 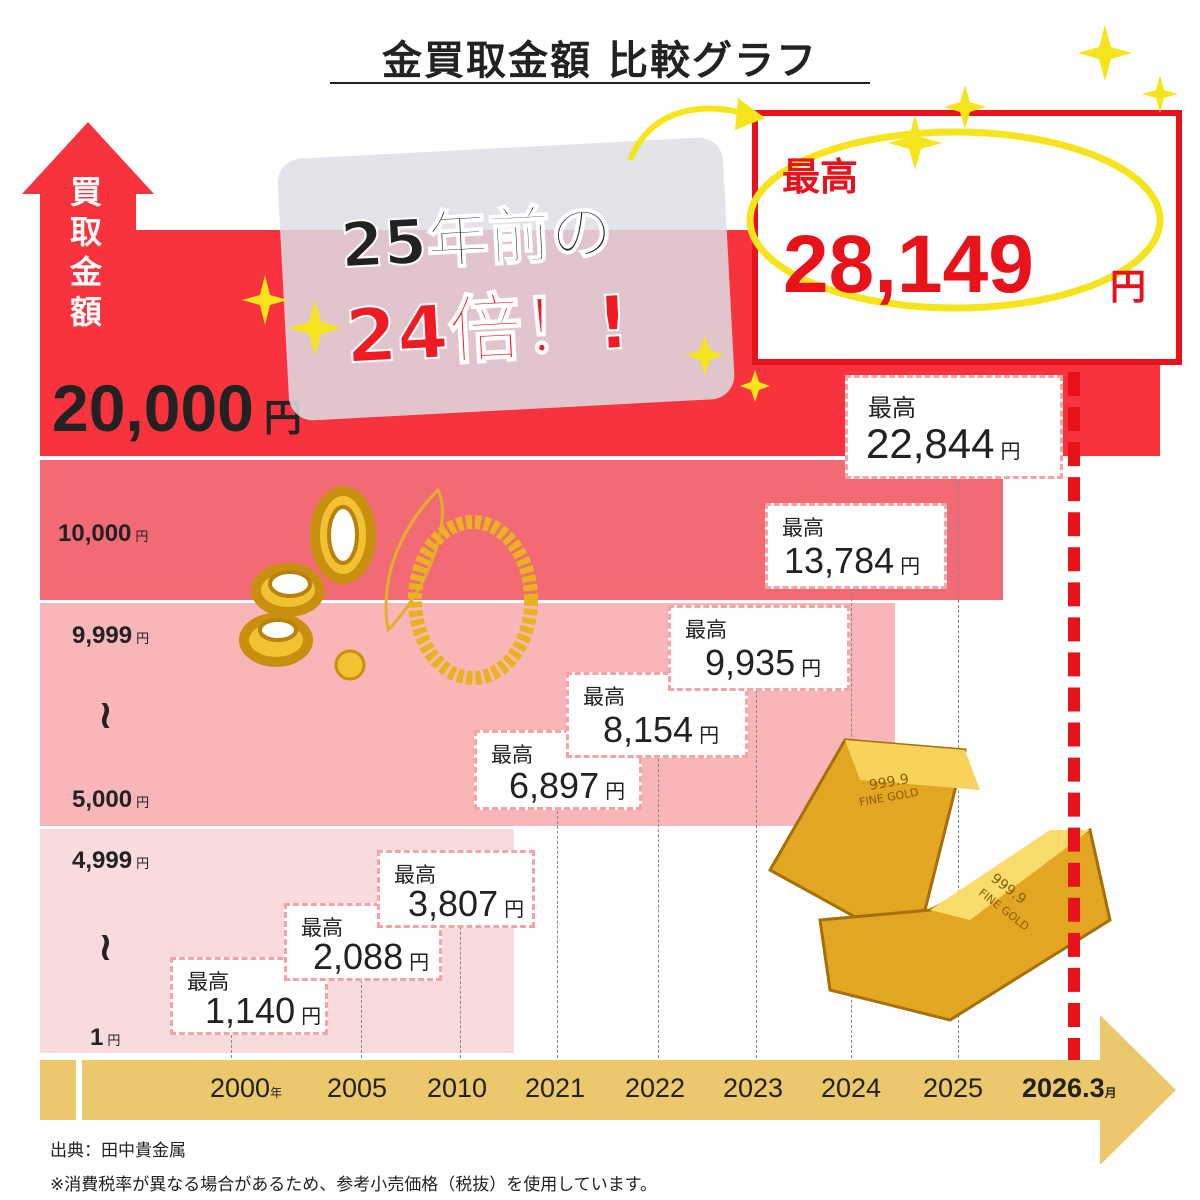 I want to click on gridline-2022, so click(x=658, y=906).